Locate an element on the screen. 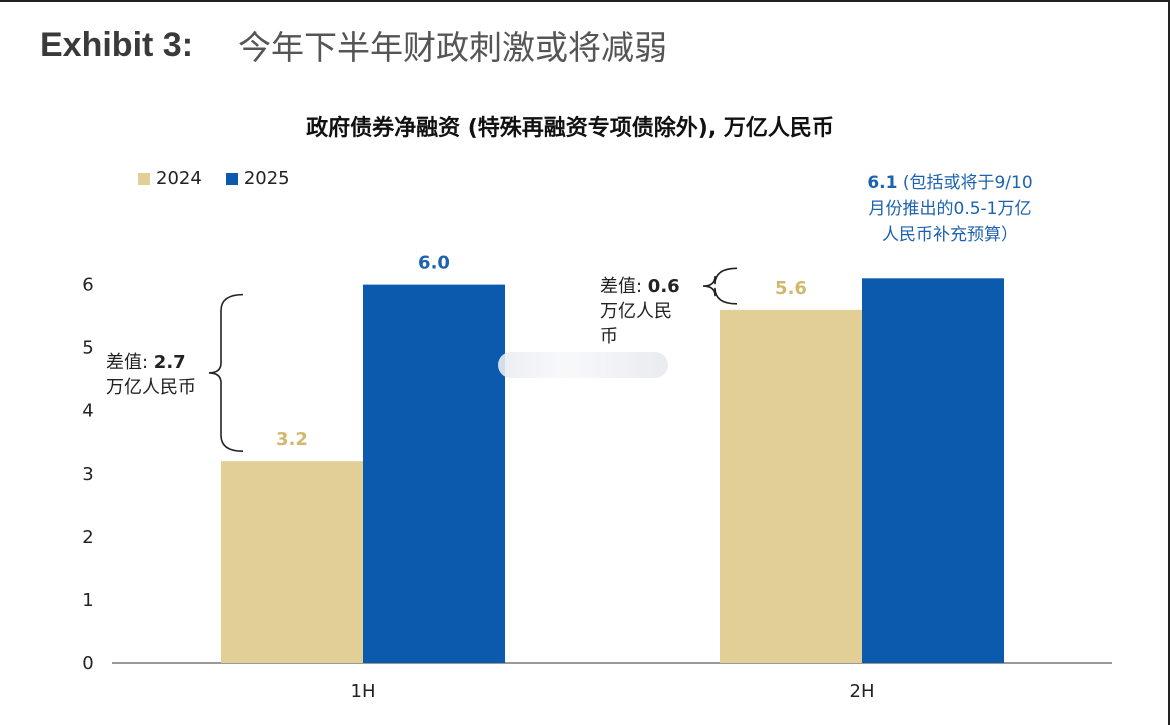  x-tick-label-2H: 2H is located at coordinates (862, 691).